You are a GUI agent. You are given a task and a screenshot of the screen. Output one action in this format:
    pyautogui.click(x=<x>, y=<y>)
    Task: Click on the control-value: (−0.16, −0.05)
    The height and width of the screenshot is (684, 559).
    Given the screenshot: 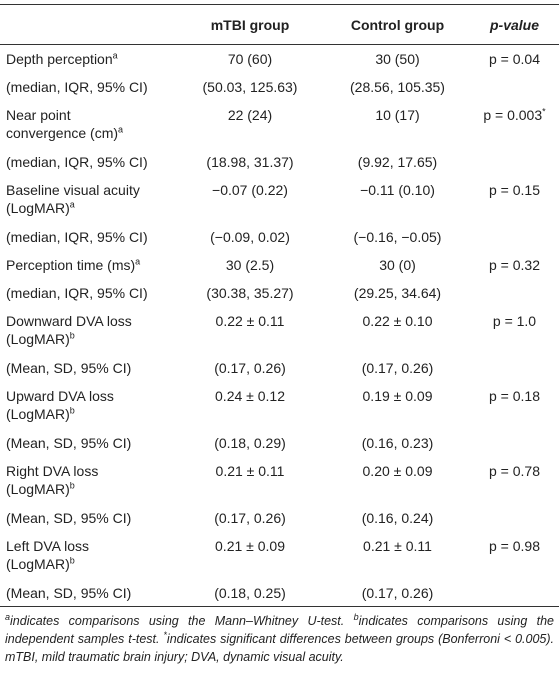 What is the action you would take?
    pyautogui.click(x=397, y=236)
    